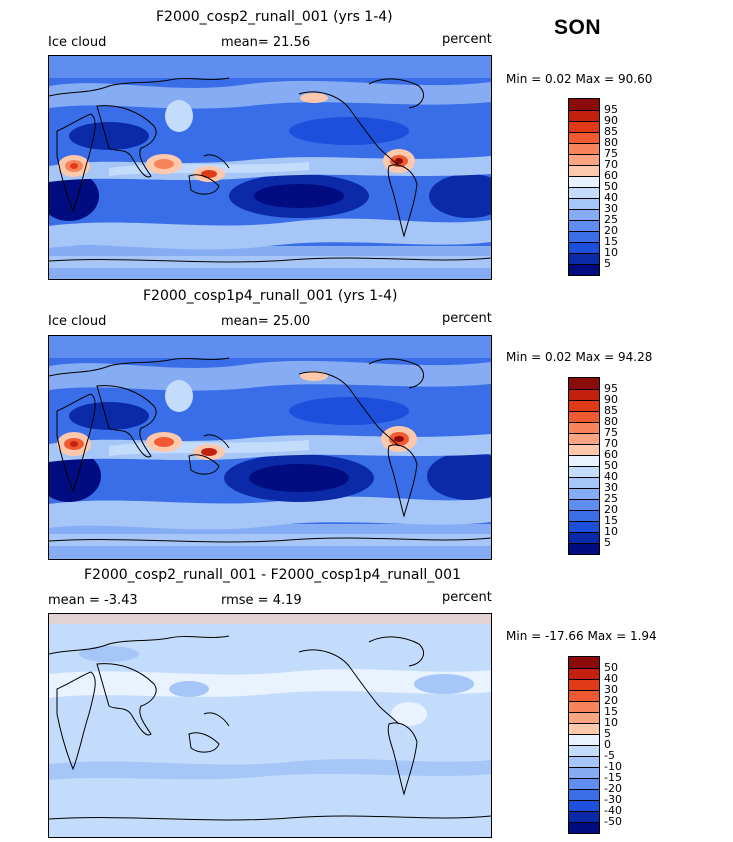 This screenshot has height=842, width=733. Describe the element at coordinates (611, 531) in the screenshot. I see `panel-2-colorbar-label: 10` at that location.